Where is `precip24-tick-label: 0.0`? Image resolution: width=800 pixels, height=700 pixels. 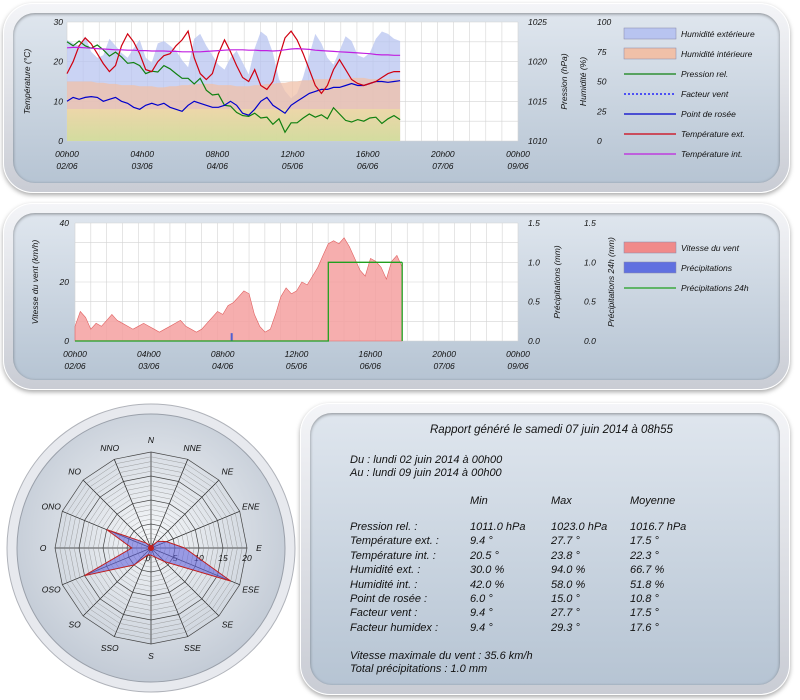 precip24-tick-label: 0.0 is located at coordinates (590, 341).